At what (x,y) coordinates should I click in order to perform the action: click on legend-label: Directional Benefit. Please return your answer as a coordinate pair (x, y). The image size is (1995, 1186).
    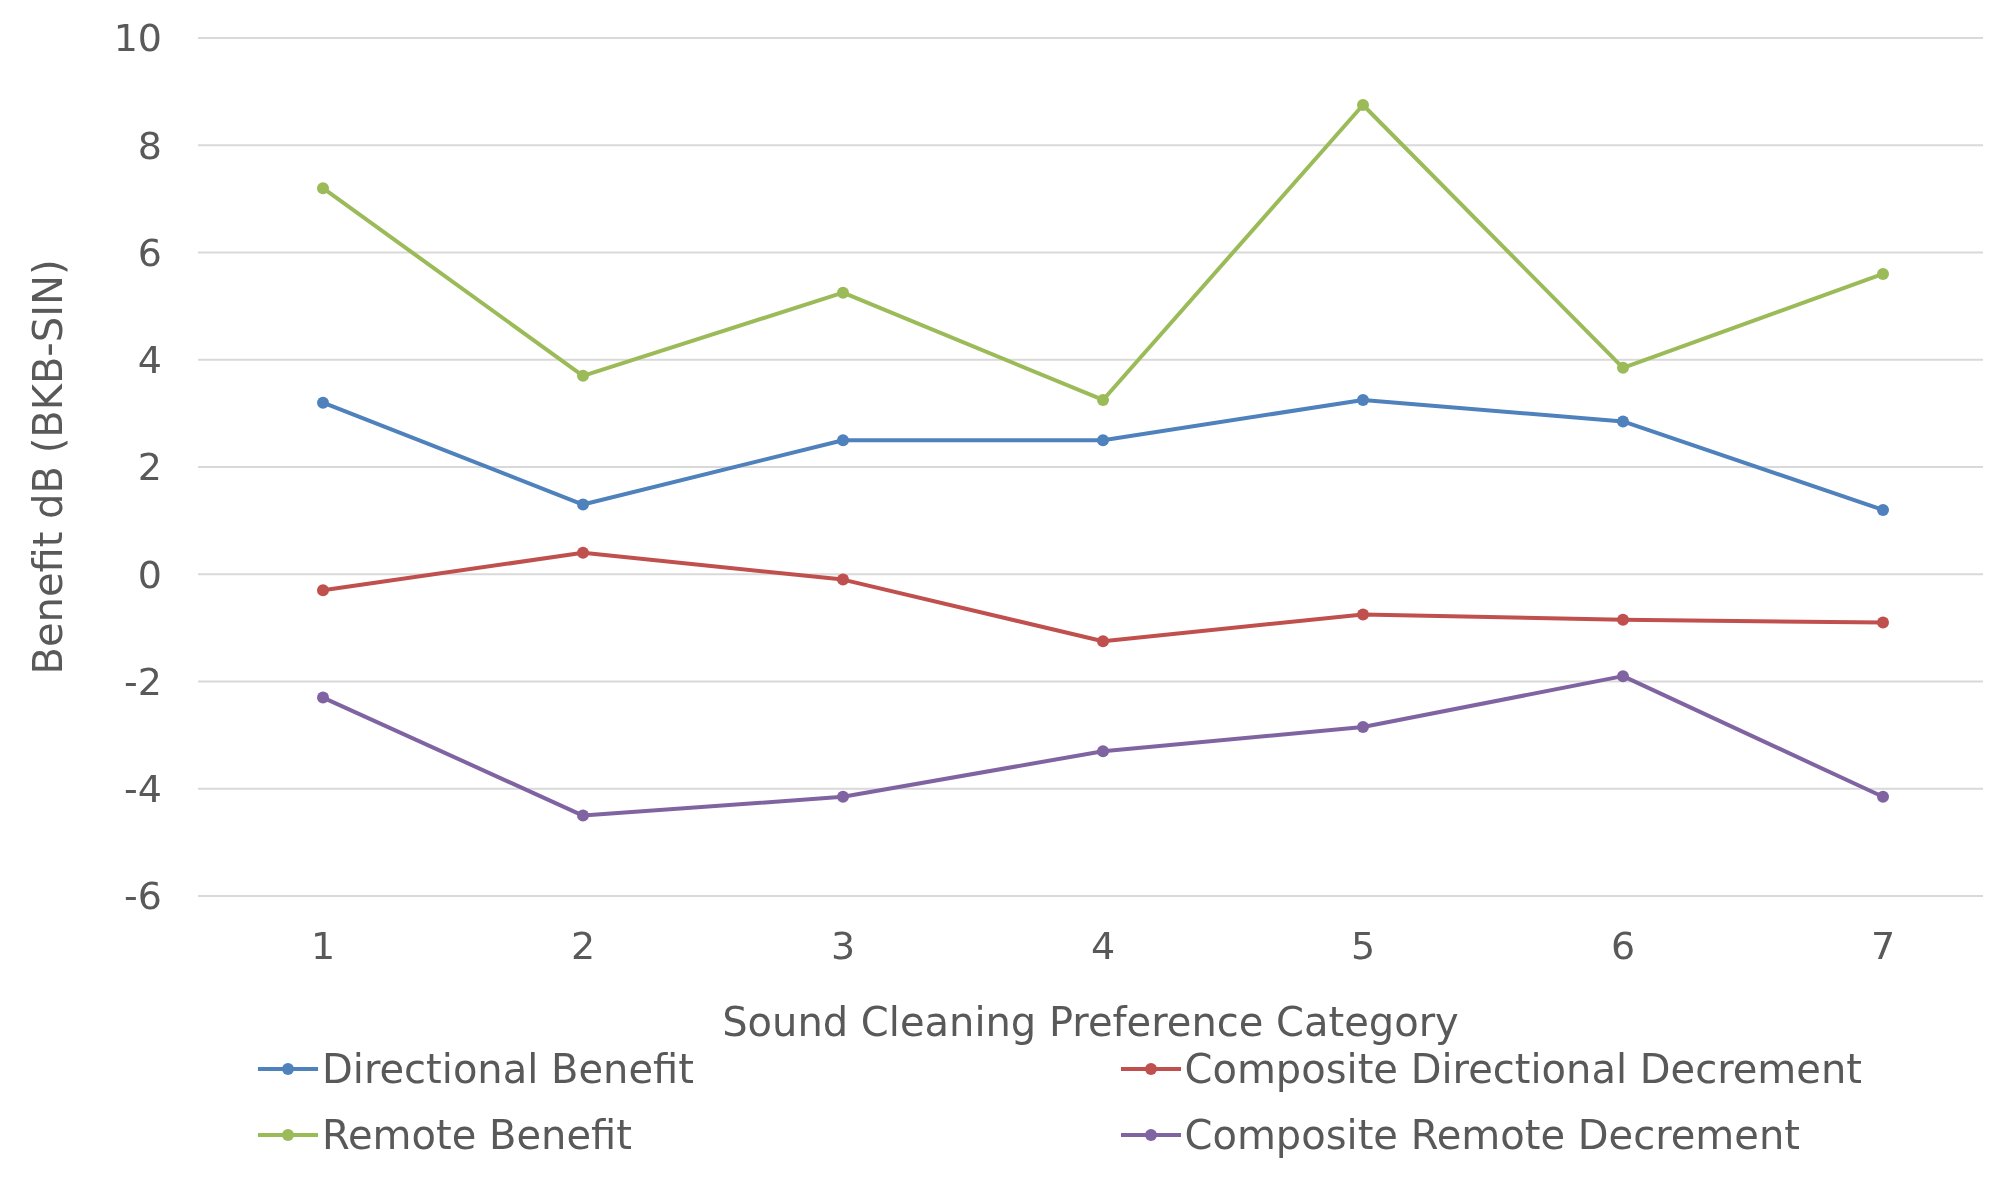
    Looking at the image, I should click on (508, 1069).